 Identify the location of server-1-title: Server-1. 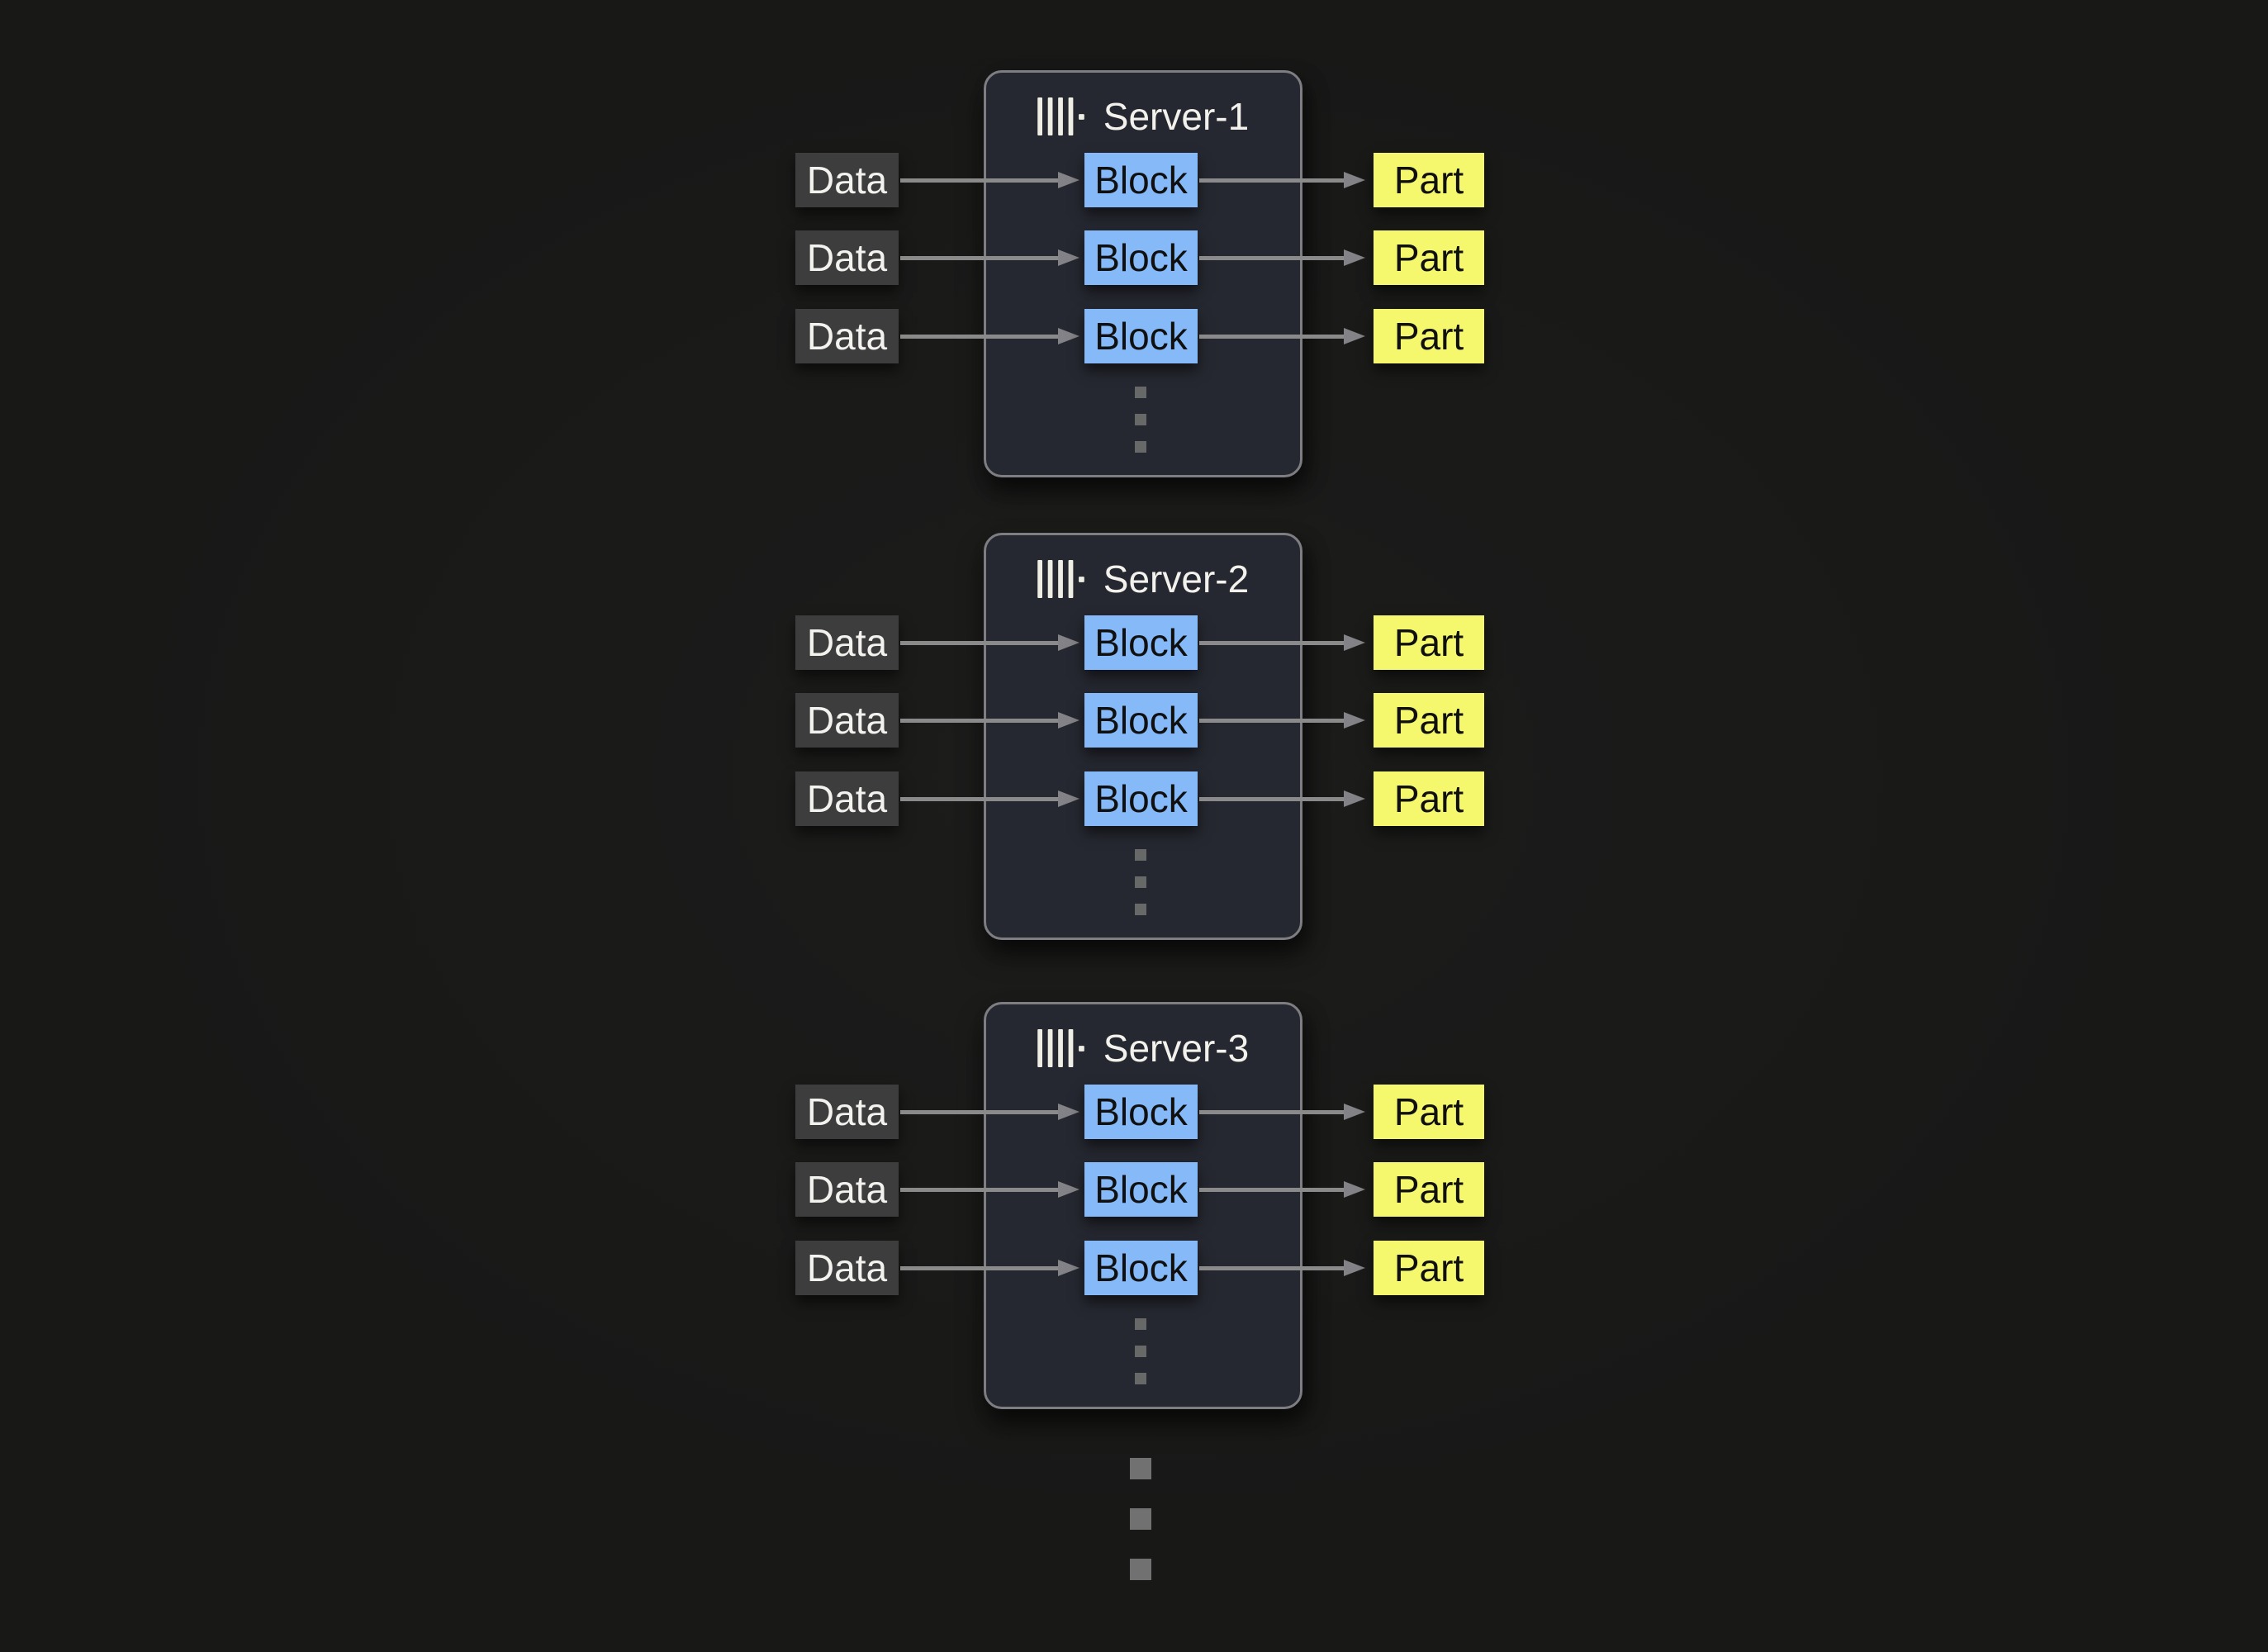
(1143, 116).